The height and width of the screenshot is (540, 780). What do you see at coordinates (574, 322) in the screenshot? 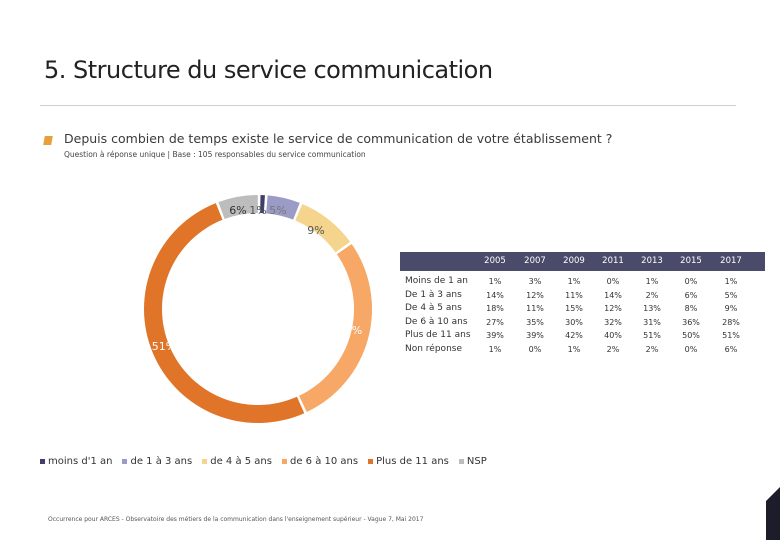
I see `table-cell: 30%` at bounding box center [574, 322].